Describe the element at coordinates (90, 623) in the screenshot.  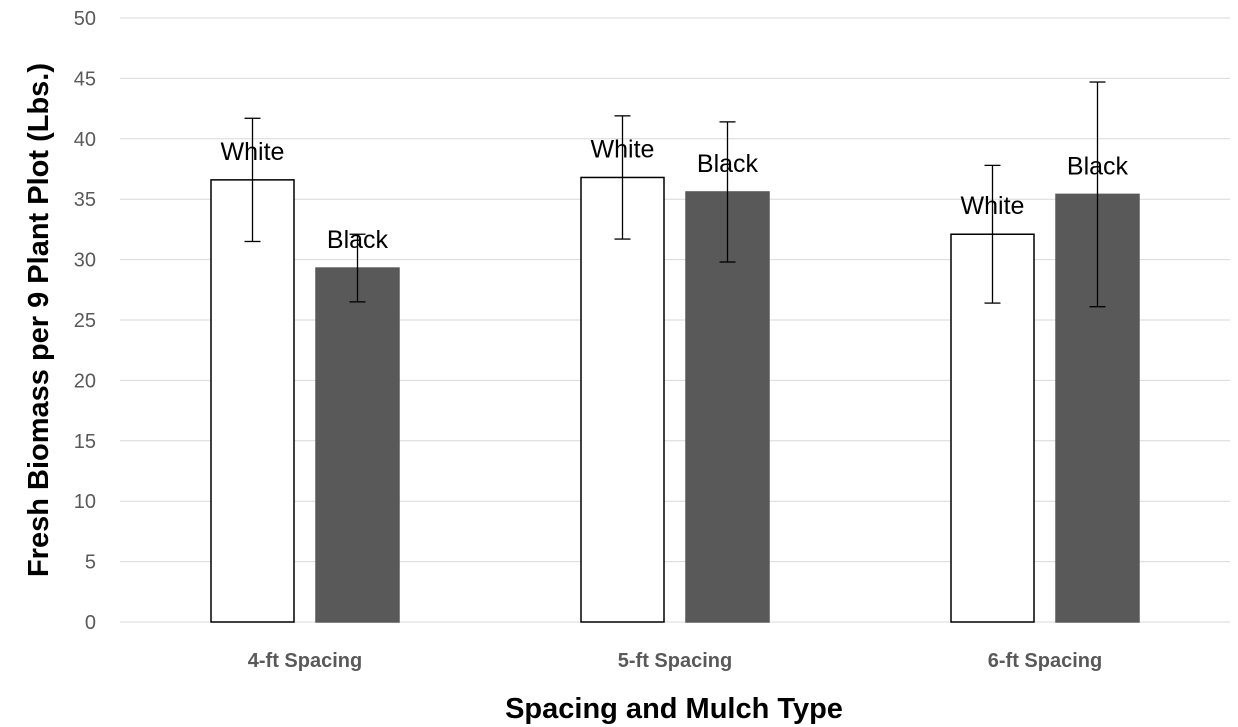
I see `y-tick-label: 0` at that location.